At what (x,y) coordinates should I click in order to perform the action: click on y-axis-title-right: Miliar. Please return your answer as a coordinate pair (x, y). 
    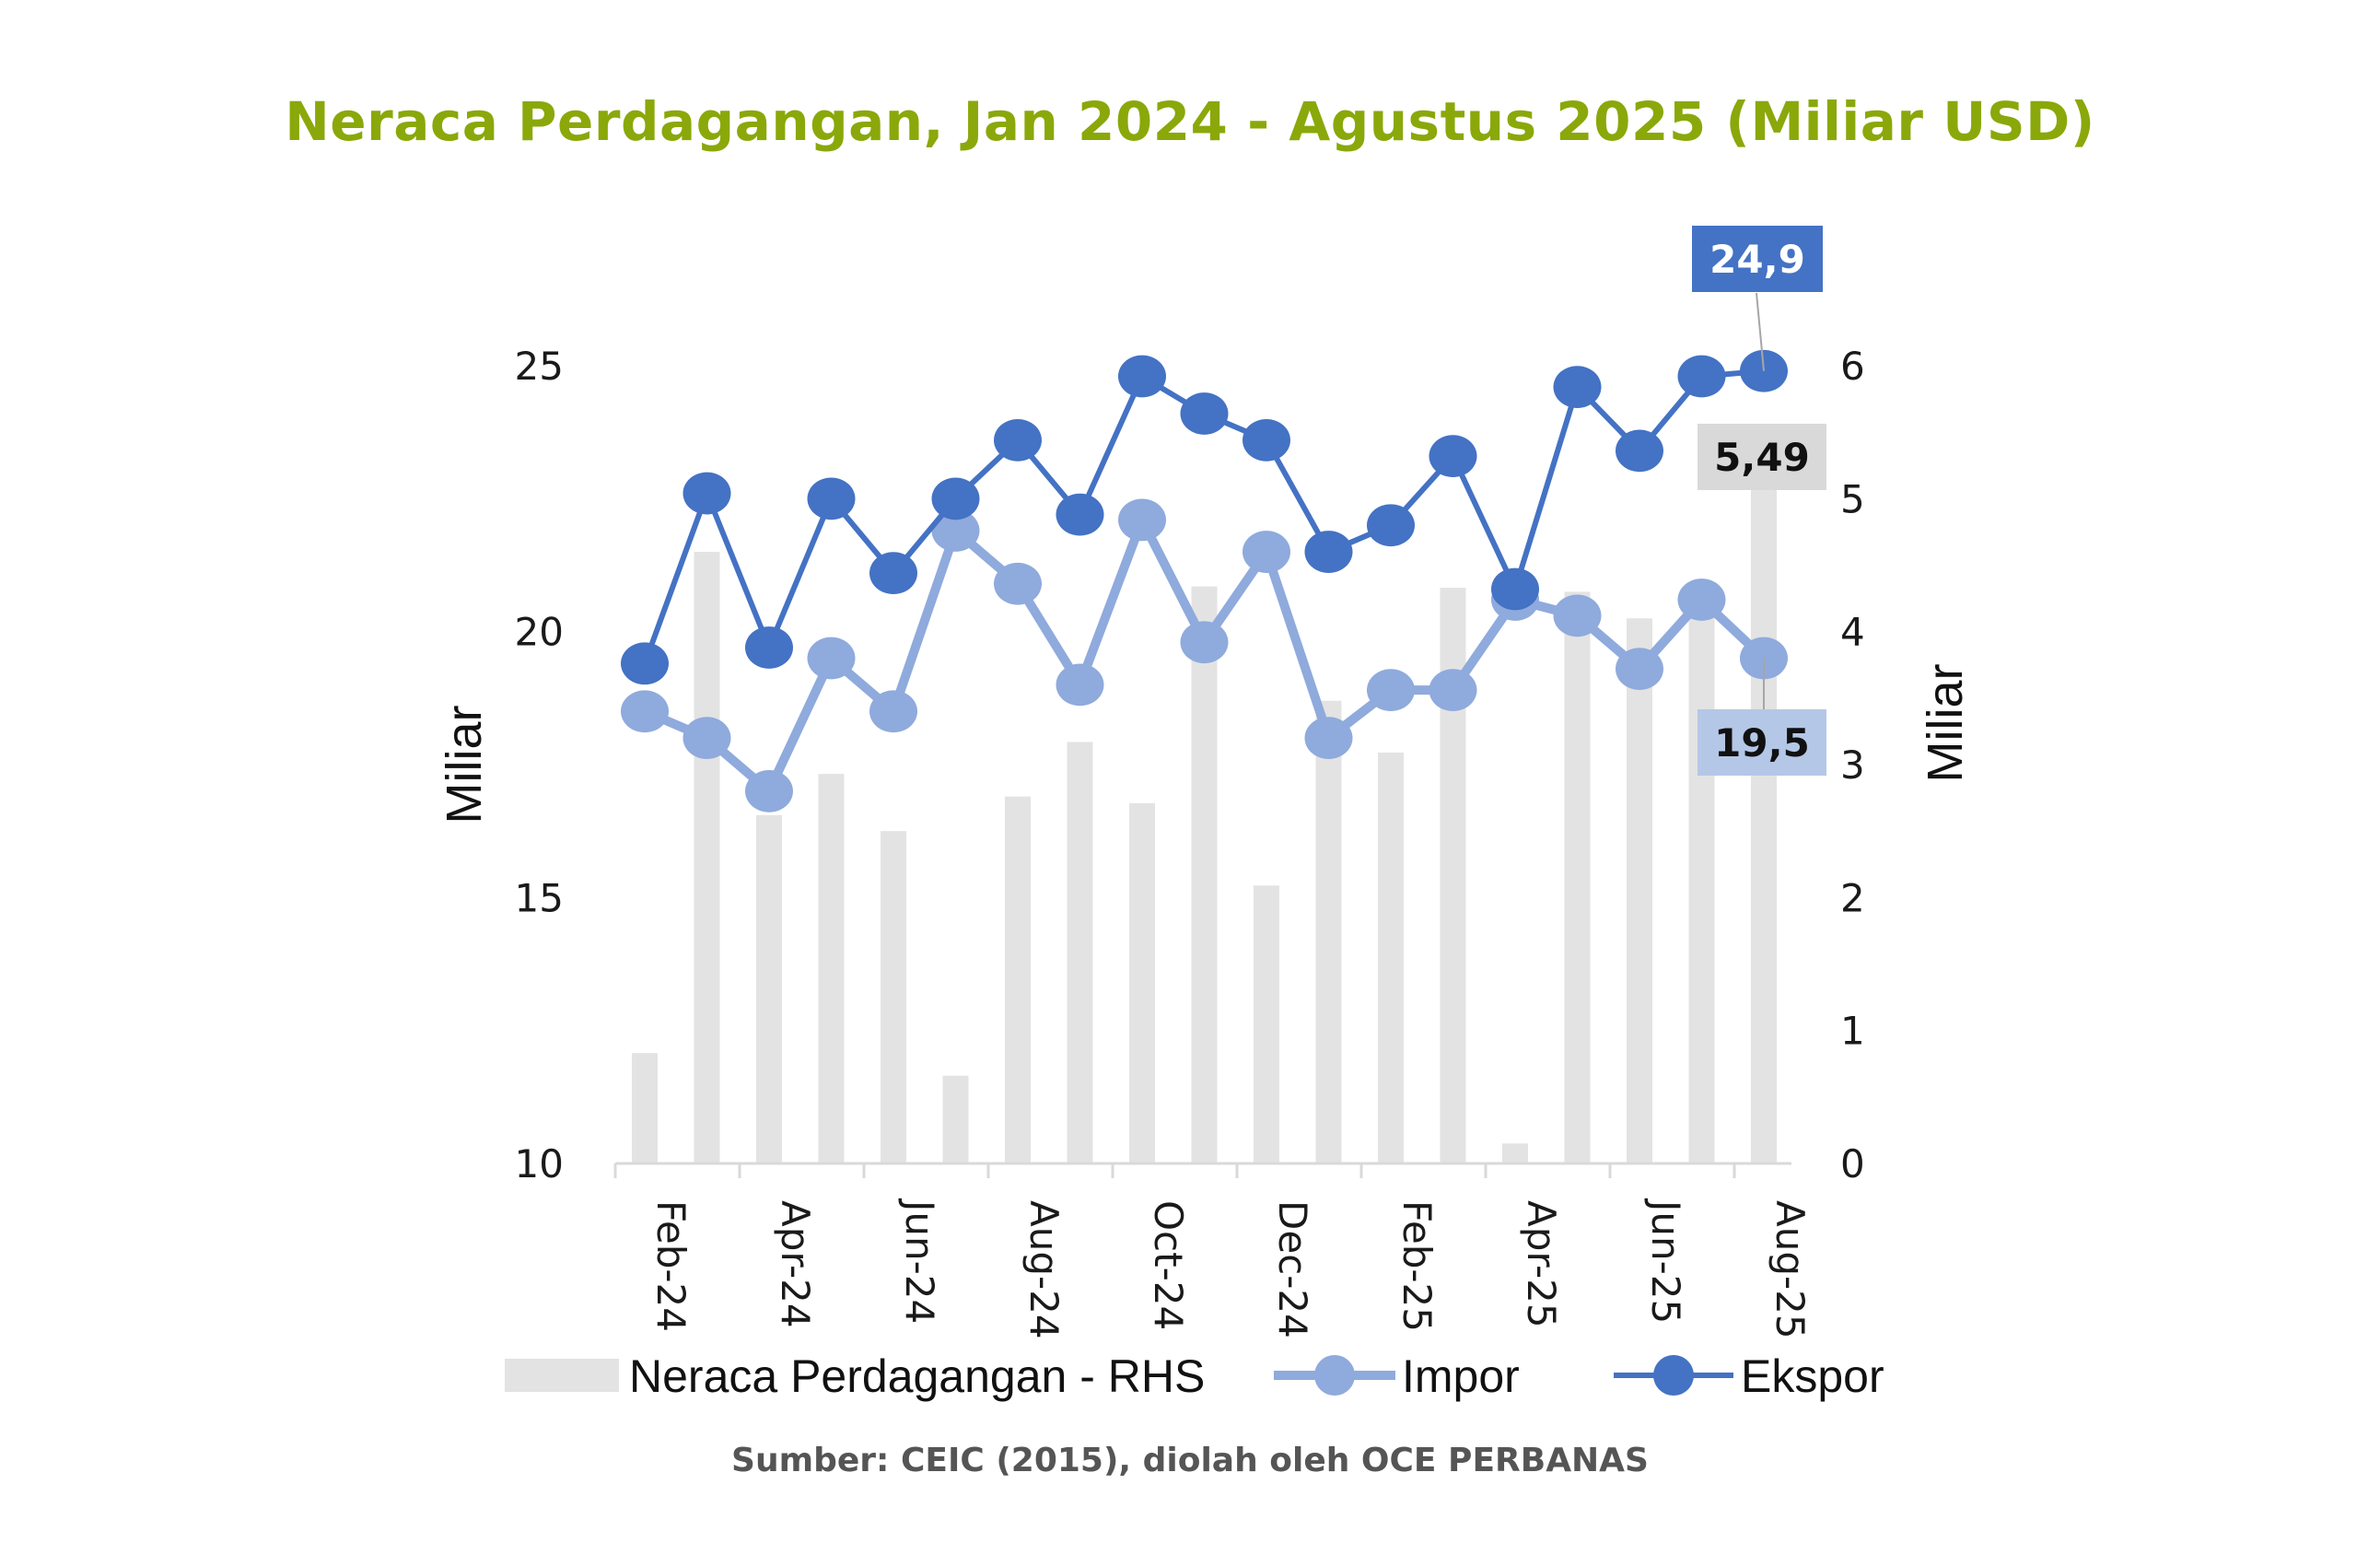
    Looking at the image, I should click on (1945, 722).